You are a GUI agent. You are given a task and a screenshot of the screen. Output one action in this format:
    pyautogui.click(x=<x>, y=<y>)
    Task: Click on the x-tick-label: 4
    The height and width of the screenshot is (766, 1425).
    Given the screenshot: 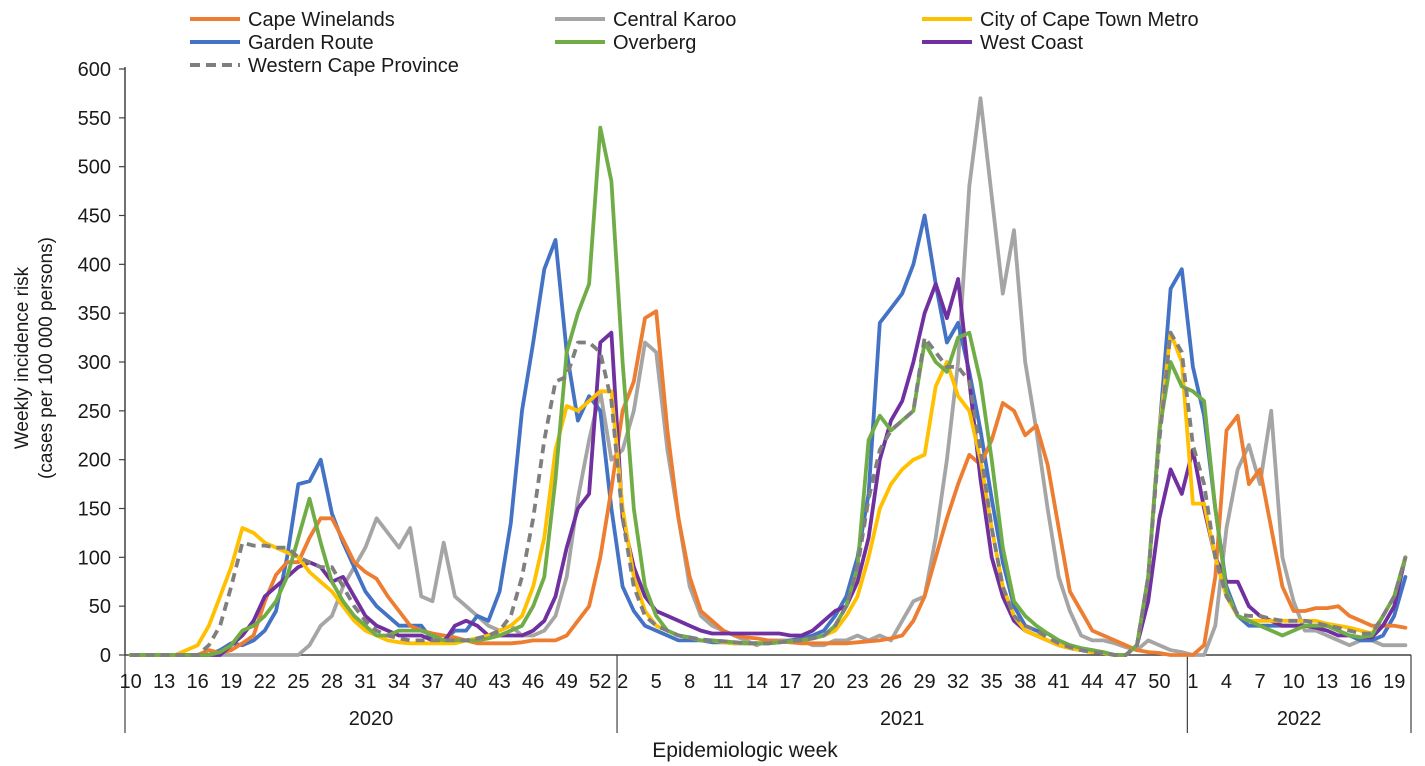 What is the action you would take?
    pyautogui.click(x=1226, y=682)
    